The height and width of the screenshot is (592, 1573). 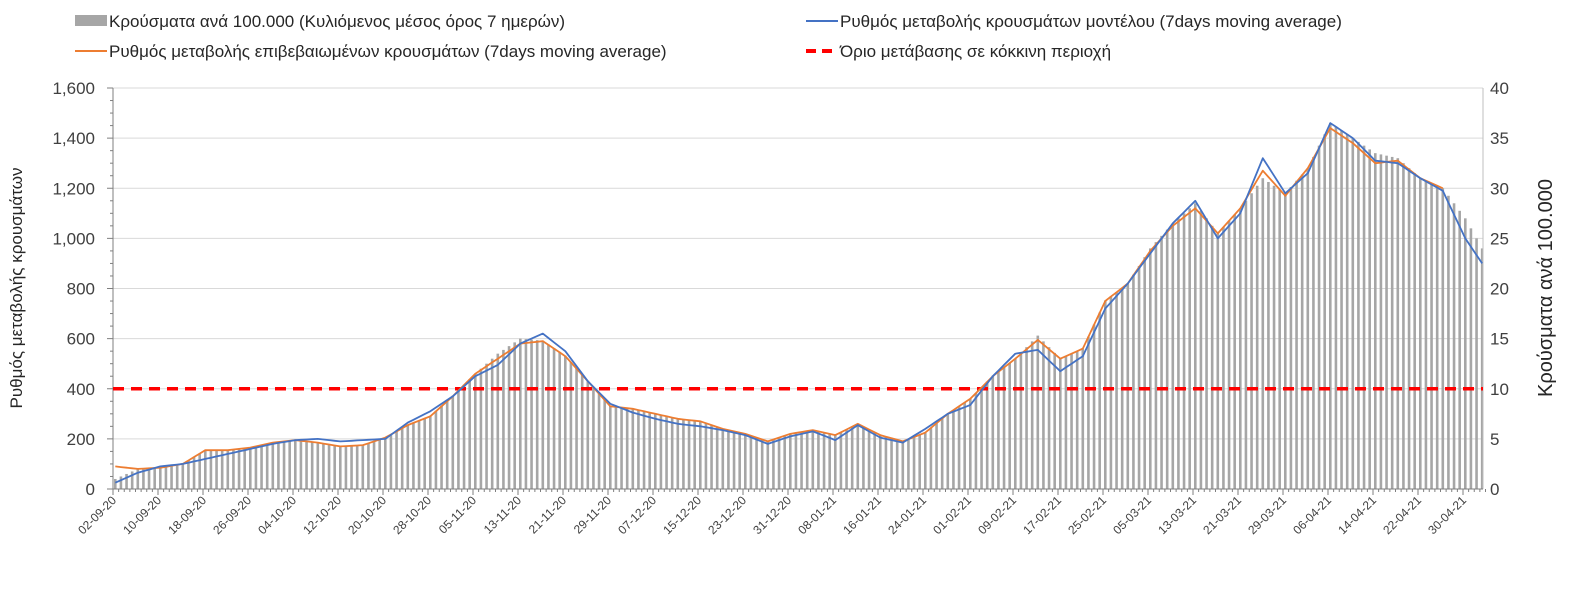 What do you see at coordinates (952, 515) in the screenshot?
I see `x-axis-tick-label: 01-02-21` at bounding box center [952, 515].